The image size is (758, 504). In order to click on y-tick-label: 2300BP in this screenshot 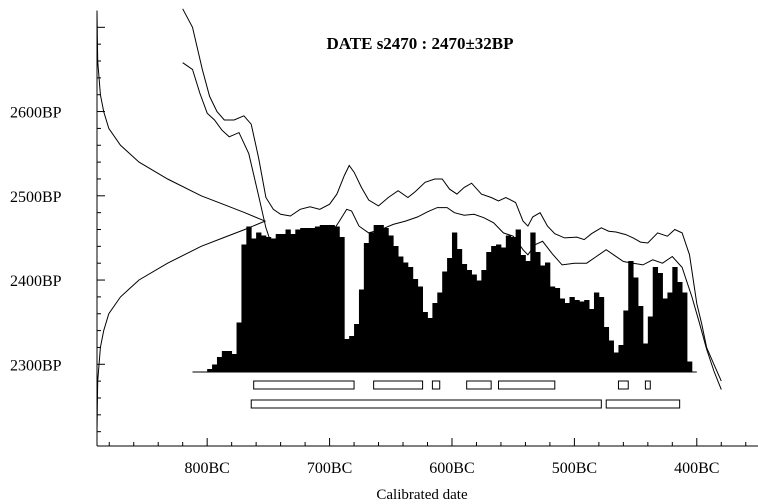, I will do `click(36, 365)`.